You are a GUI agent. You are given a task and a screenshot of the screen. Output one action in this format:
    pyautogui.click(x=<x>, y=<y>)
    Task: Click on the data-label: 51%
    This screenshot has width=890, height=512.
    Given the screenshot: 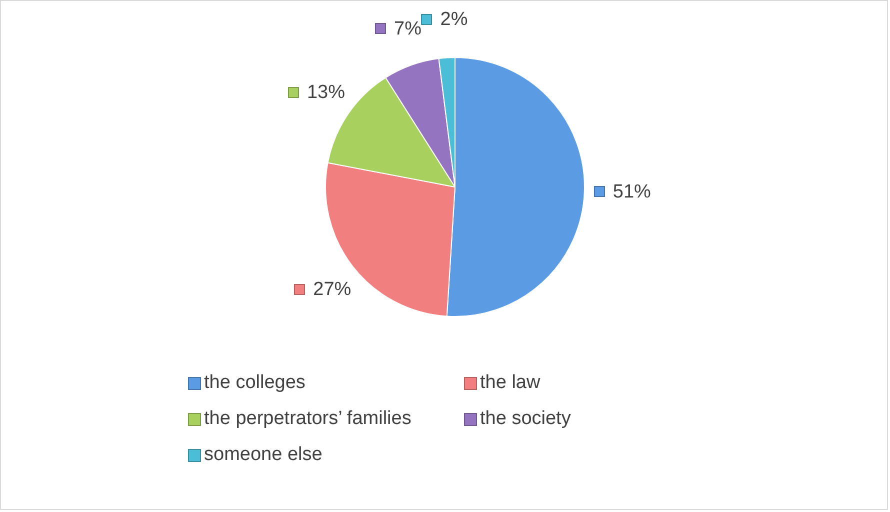 What is the action you would take?
    pyautogui.click(x=632, y=191)
    